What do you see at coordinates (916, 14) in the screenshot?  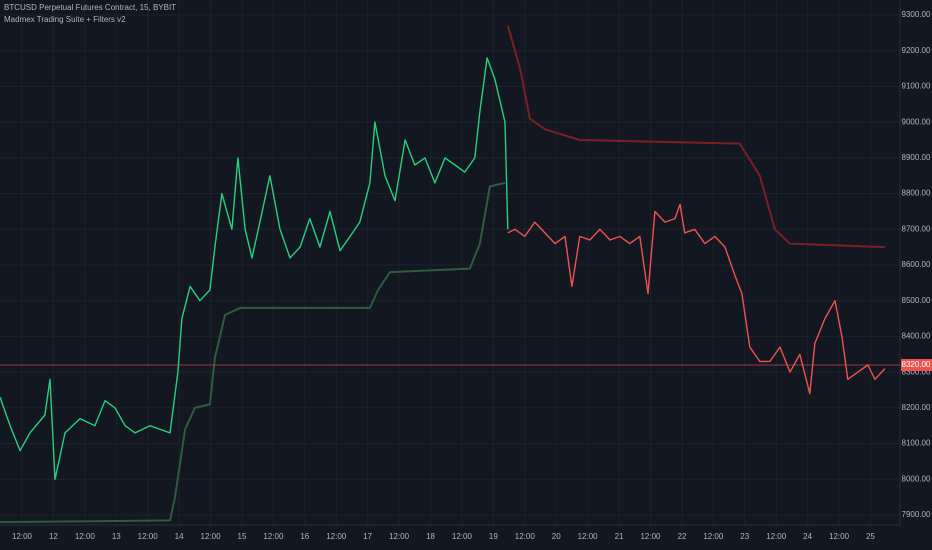 I see `y-tick-label: 9300.00` at bounding box center [916, 14].